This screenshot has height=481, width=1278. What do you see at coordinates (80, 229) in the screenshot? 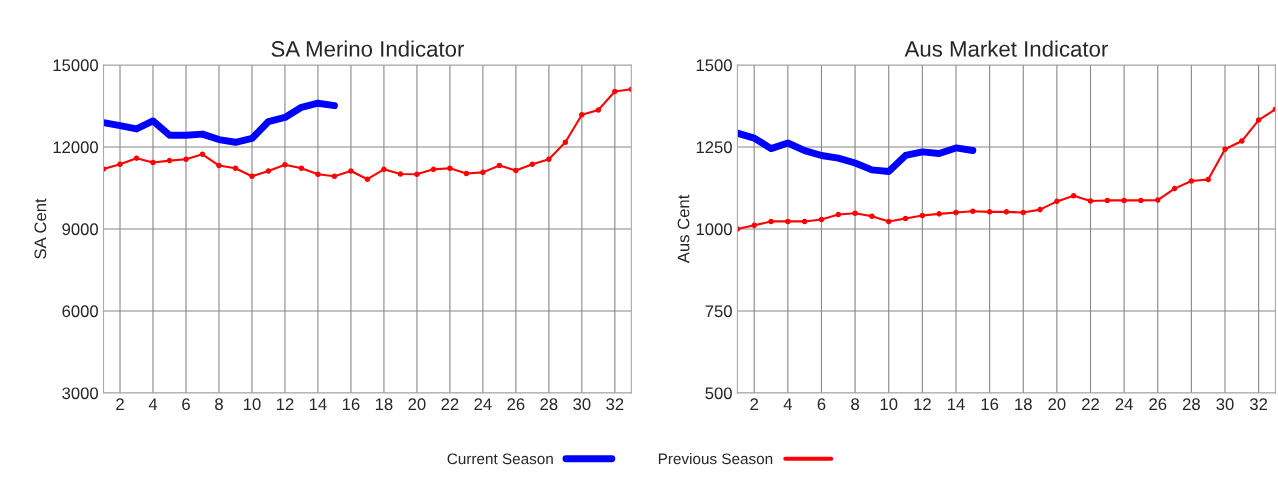
I see `y-tick-label: 9000` at bounding box center [80, 229].